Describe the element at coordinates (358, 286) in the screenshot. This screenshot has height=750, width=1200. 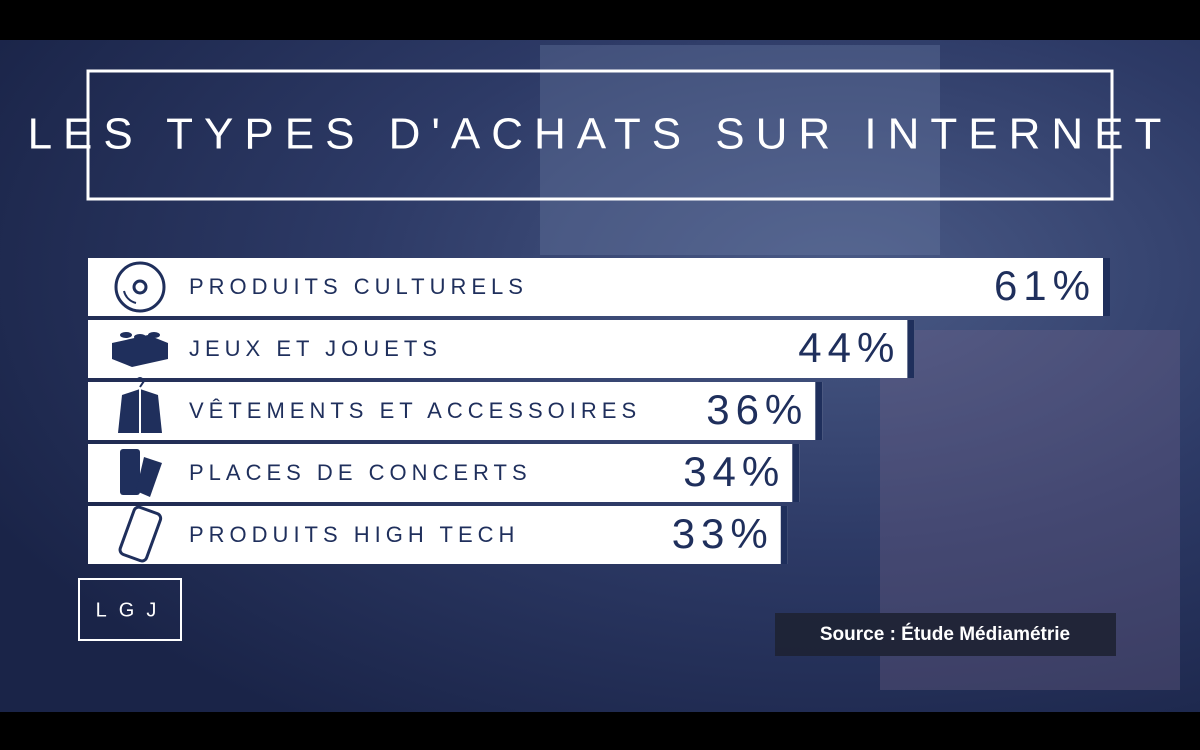
I see `category-label: PRODUITS CULTURELS` at that location.